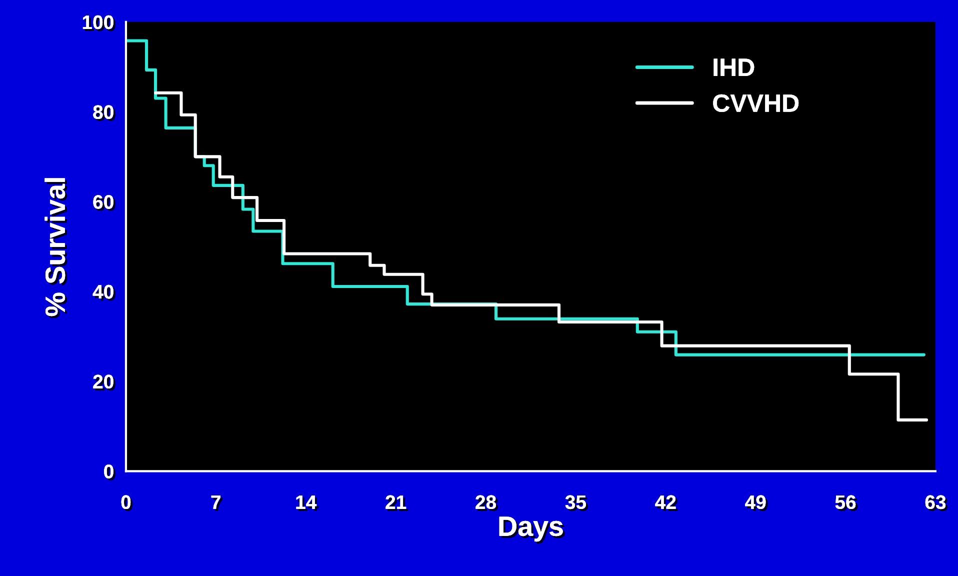  I want to click on x-tick-label: 7, so click(217, 503).